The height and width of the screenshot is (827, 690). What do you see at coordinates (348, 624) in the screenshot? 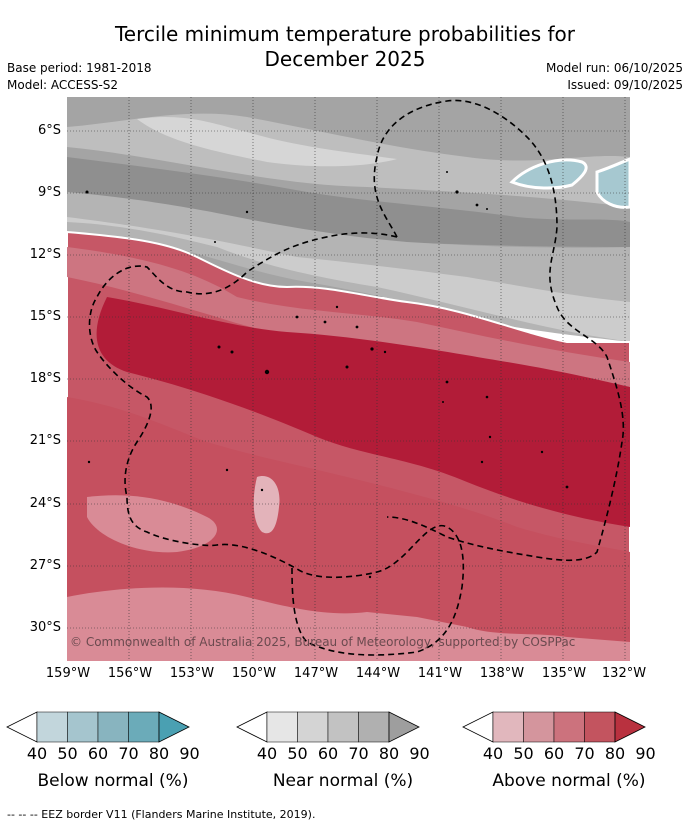
I see `above-normal-low-patch-south` at bounding box center [348, 624].